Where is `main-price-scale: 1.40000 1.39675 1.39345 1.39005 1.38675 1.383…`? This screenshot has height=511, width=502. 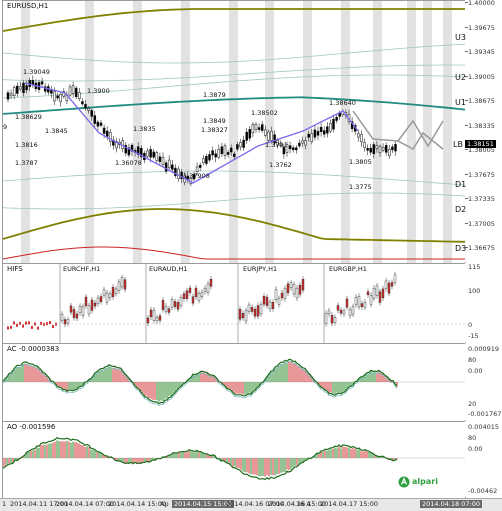 main-price-scale: 1.40000 1.39675 1.39345 1.39005 1.38675 1.383… is located at coordinates (483, 131).